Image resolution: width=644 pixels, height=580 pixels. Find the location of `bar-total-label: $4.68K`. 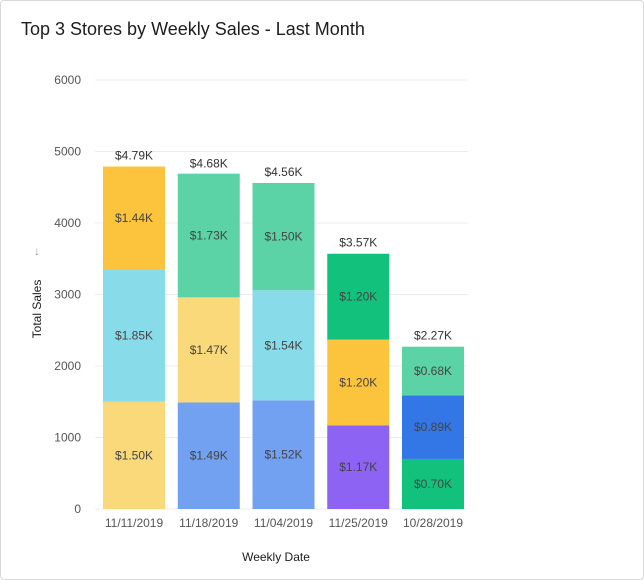

bar-total-label: $4.68K is located at coordinates (209, 163).